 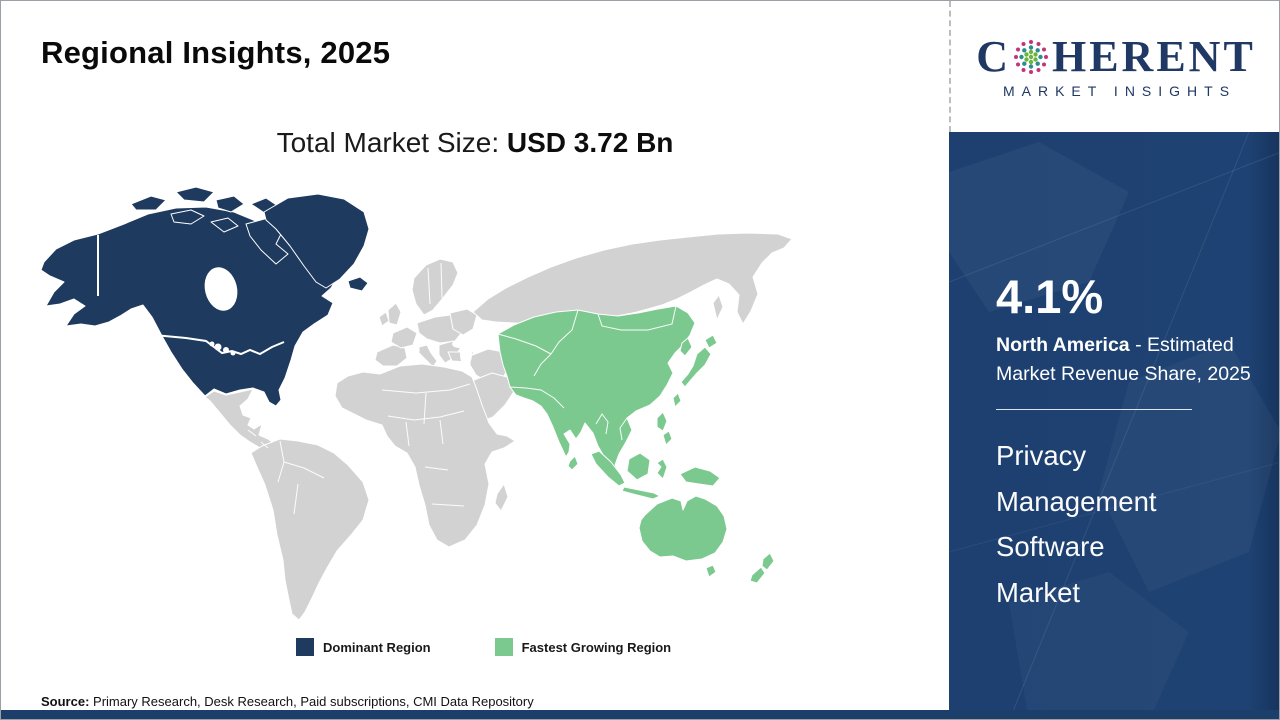 I want to click on market-name: Privacy Management Software Market, so click(x=1123, y=524).